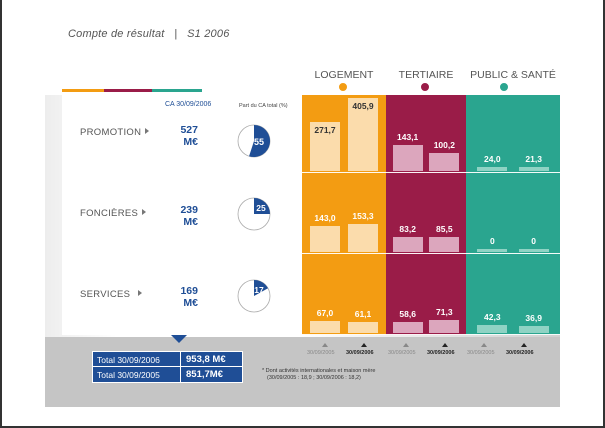 The width and height of the screenshot is (605, 428). I want to click on pie-promotion: 55, so click(254, 141).